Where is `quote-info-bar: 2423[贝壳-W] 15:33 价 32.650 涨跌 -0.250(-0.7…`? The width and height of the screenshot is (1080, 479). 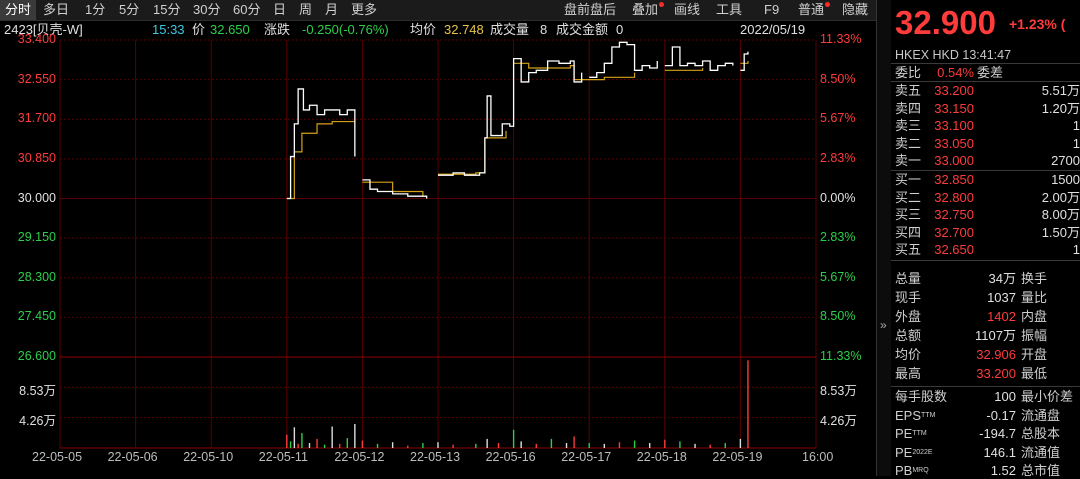 quote-info-bar: 2423[贝壳-W] 15:33 价 32.650 涨跌 -0.250(-0.7… is located at coordinates (438, 30).